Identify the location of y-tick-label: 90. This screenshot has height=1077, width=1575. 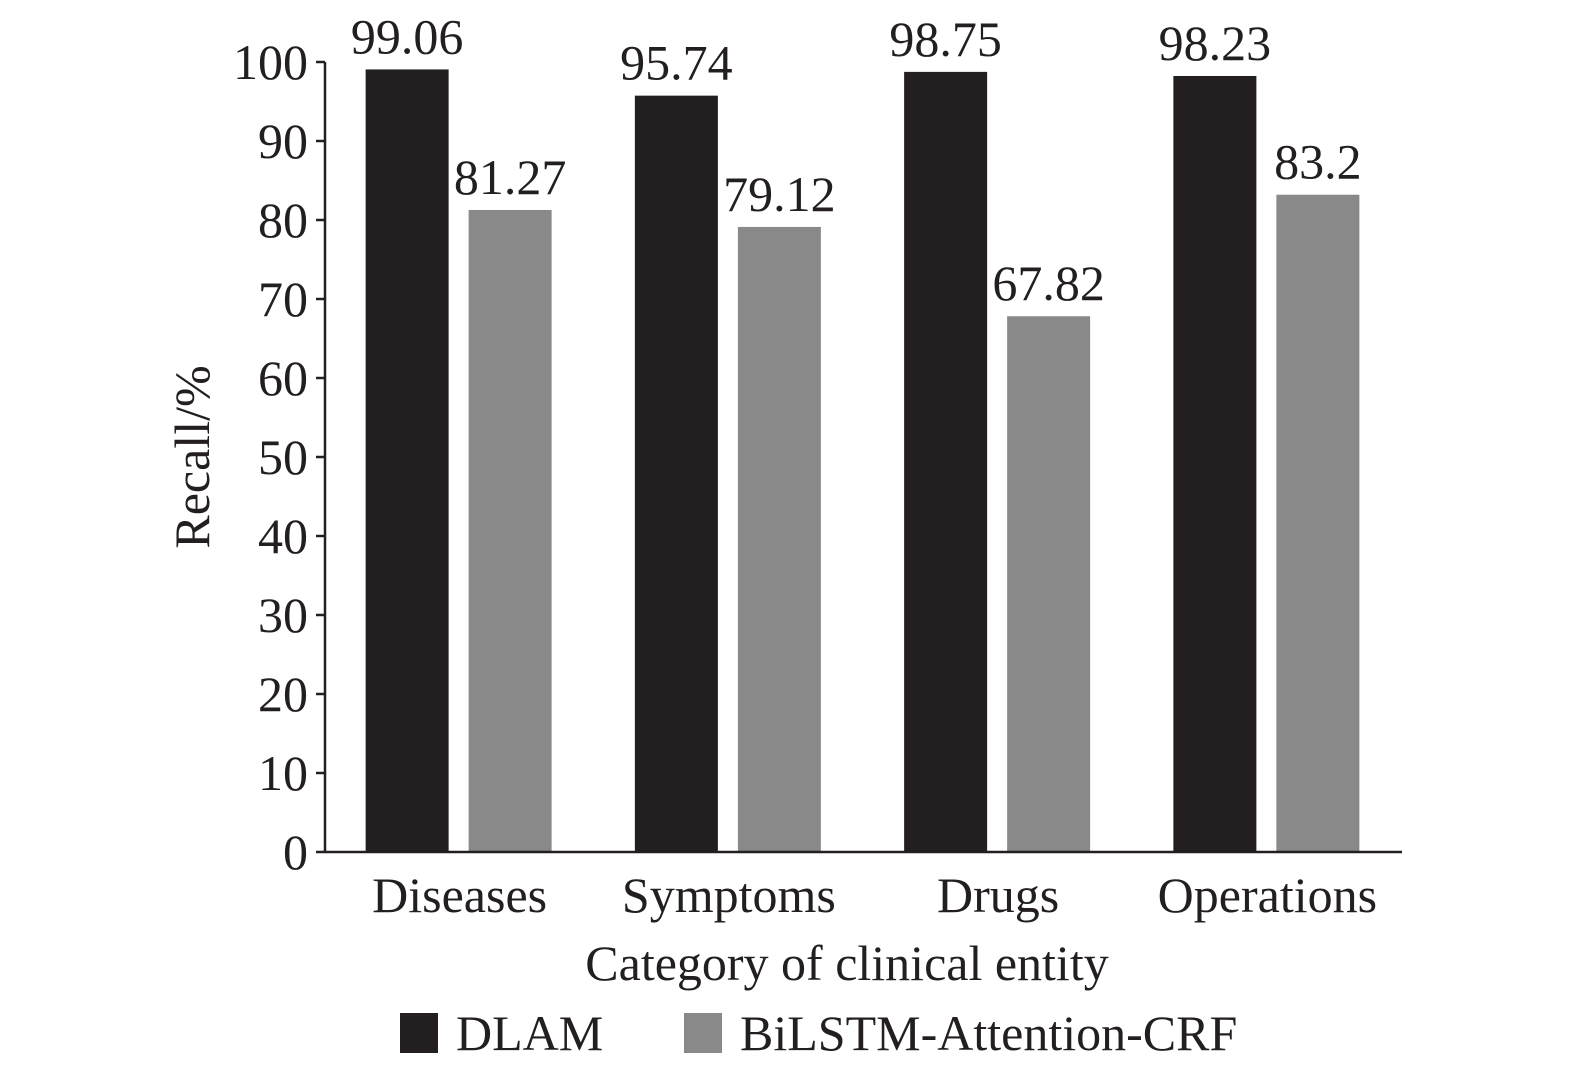
(283, 141).